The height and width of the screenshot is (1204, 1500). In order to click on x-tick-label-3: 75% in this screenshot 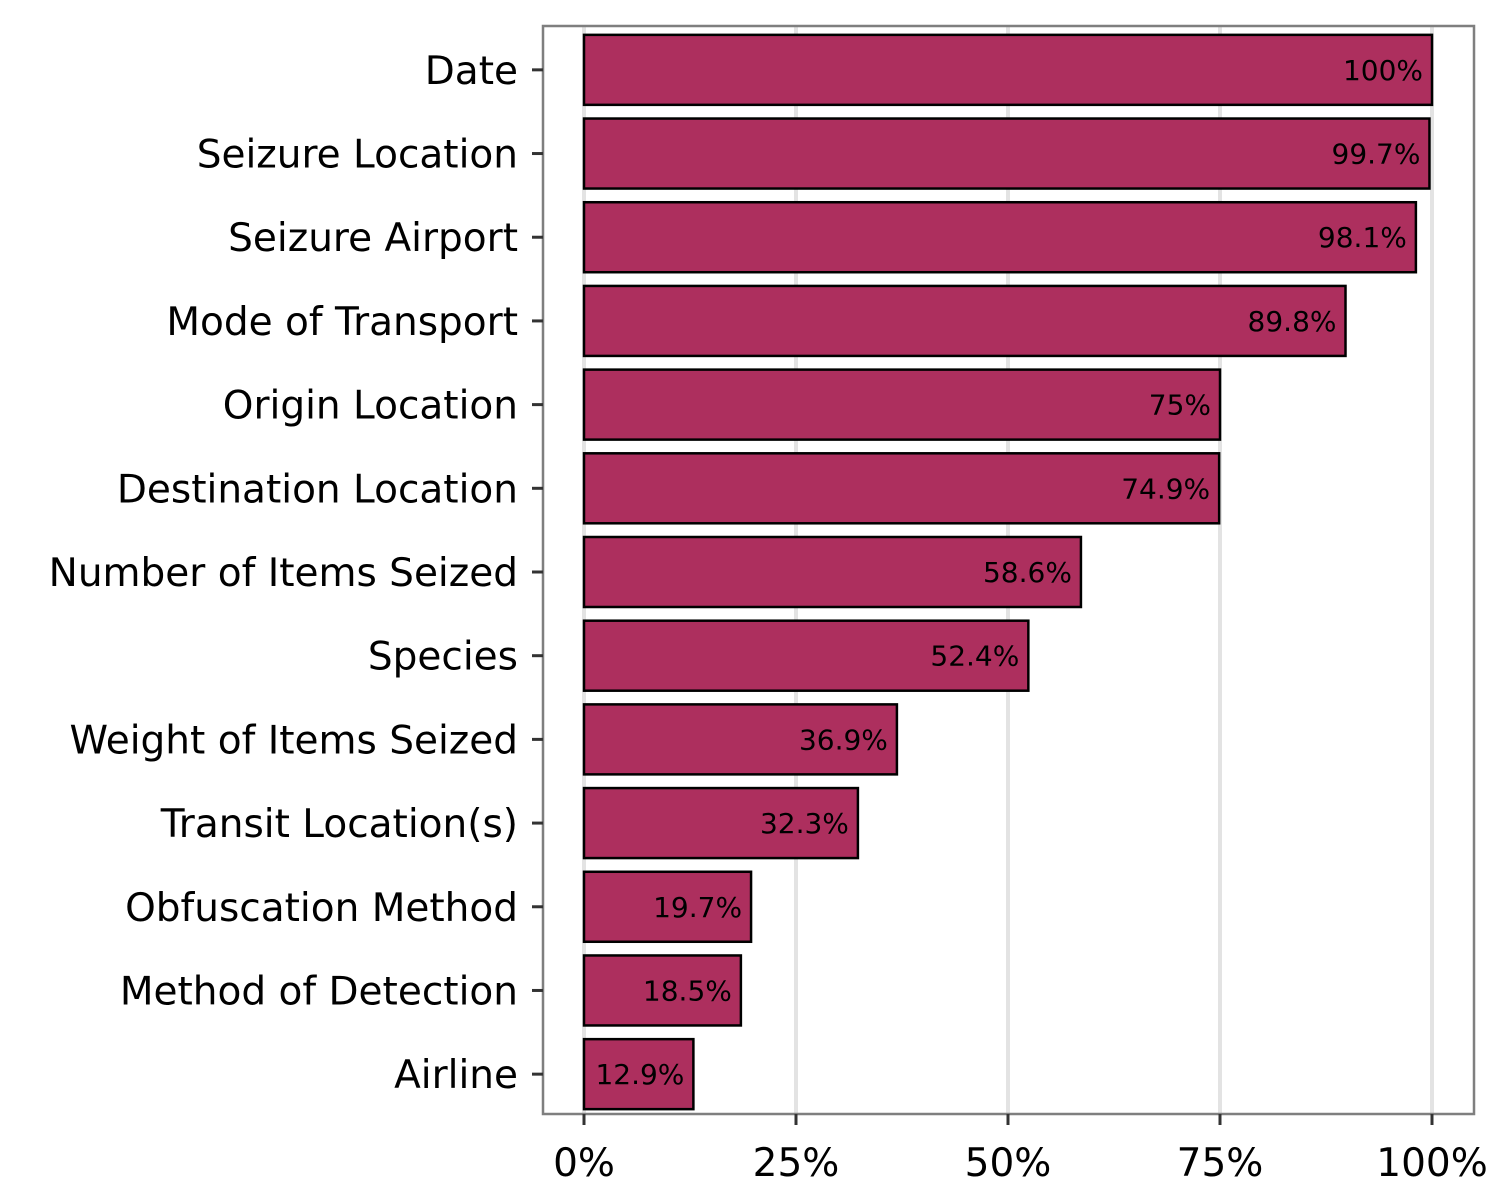, I will do `click(1220, 1163)`.